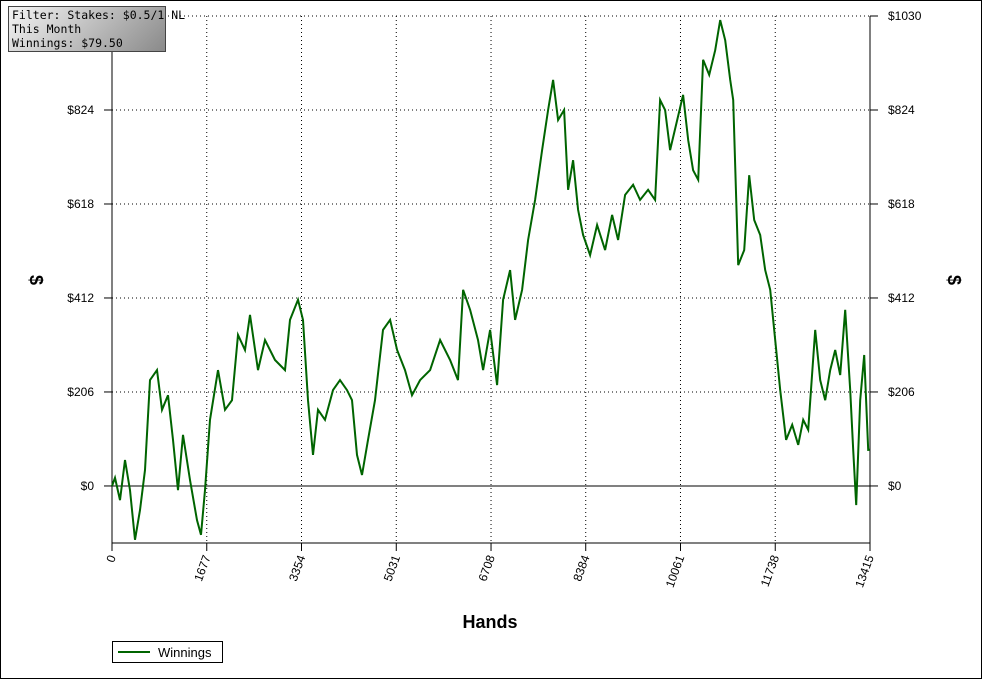 The height and width of the screenshot is (679, 982). What do you see at coordinates (895, 486) in the screenshot?
I see `y2-tick-label: $0` at bounding box center [895, 486].